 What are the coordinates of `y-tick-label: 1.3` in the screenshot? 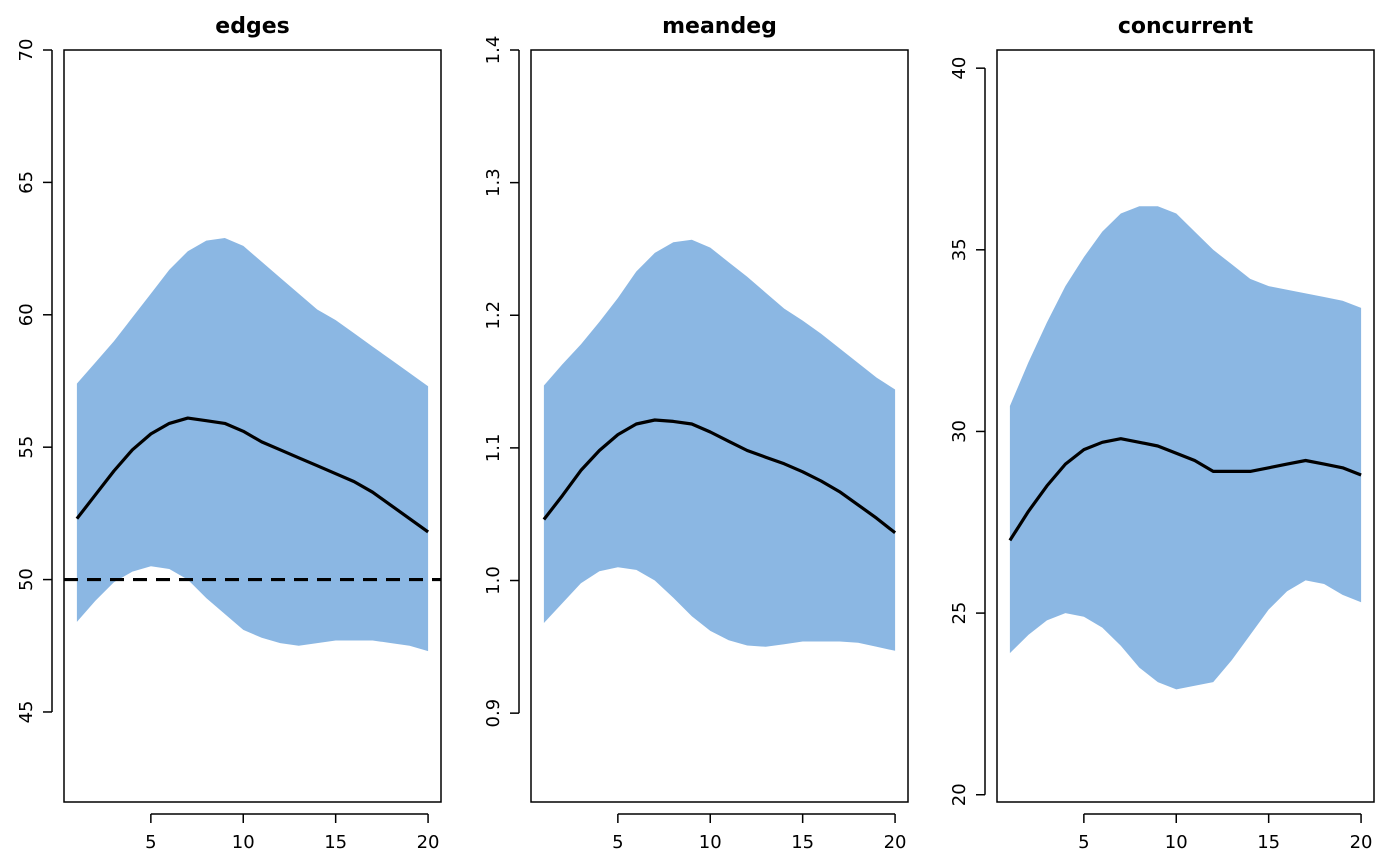 It's located at (493, 182).